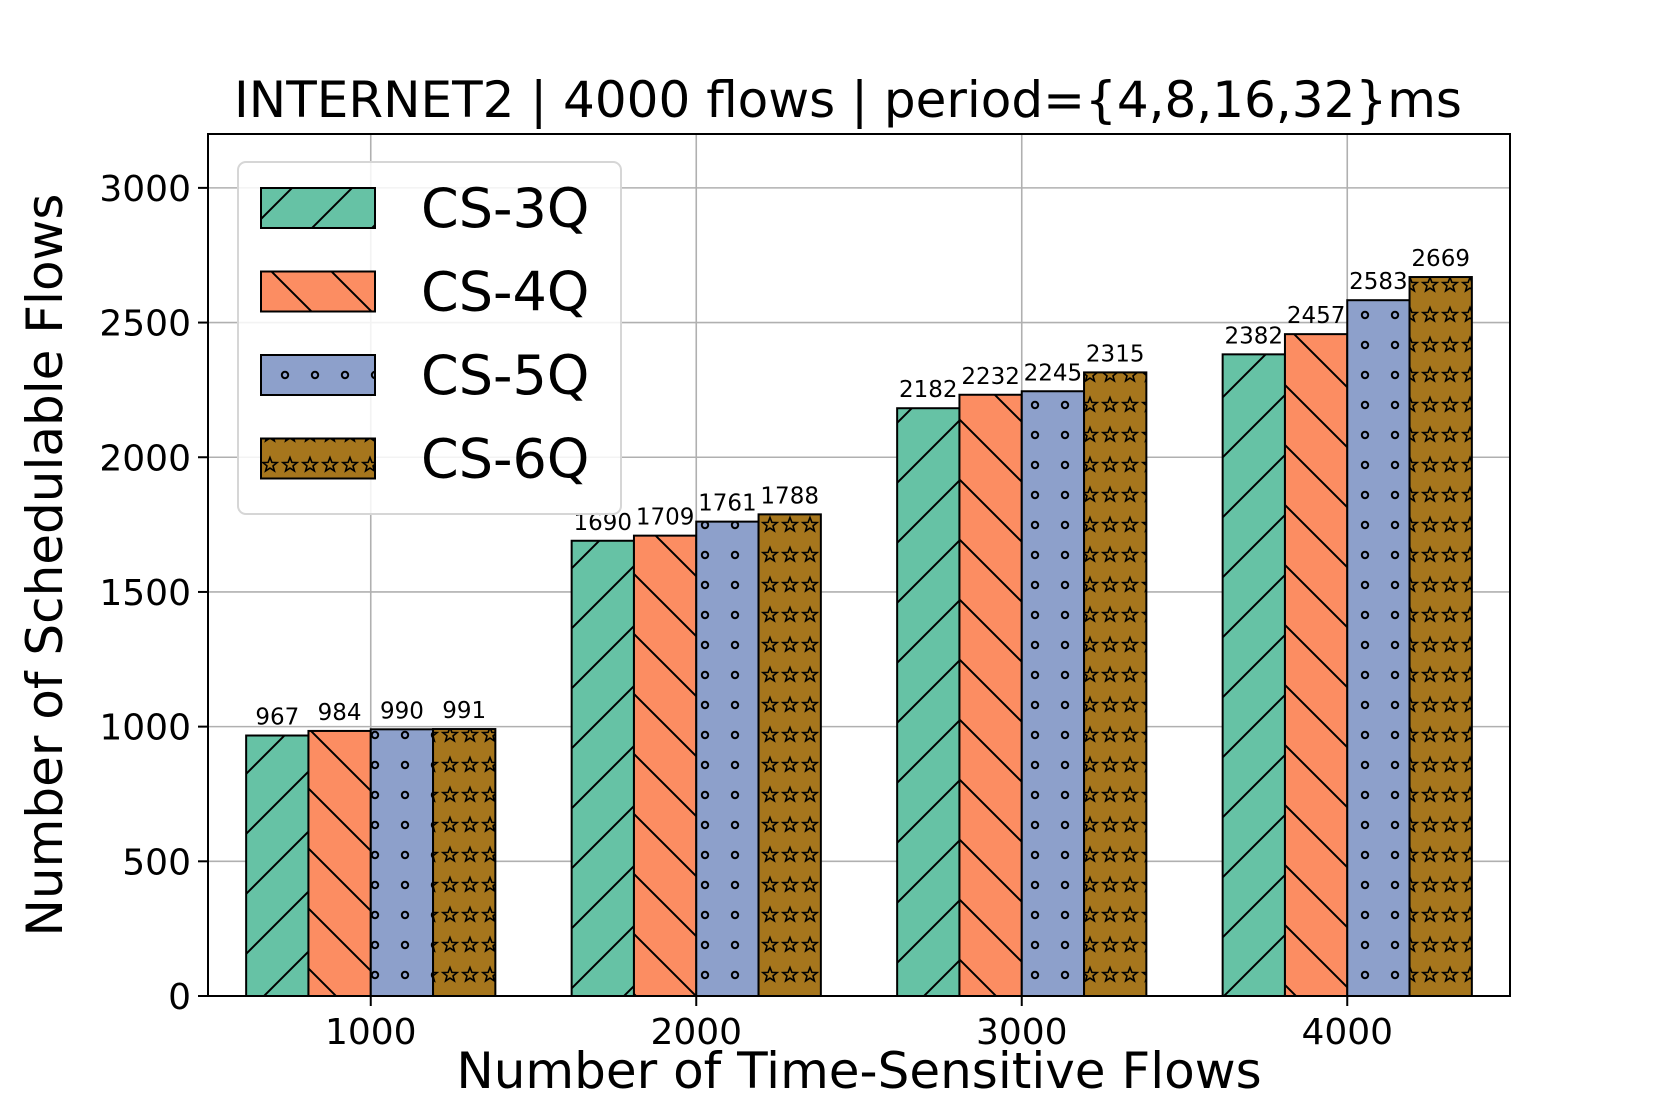 Image resolution: width=1661 pixels, height=1107 pixels. I want to click on bar-value-label: 2182, so click(928, 390).